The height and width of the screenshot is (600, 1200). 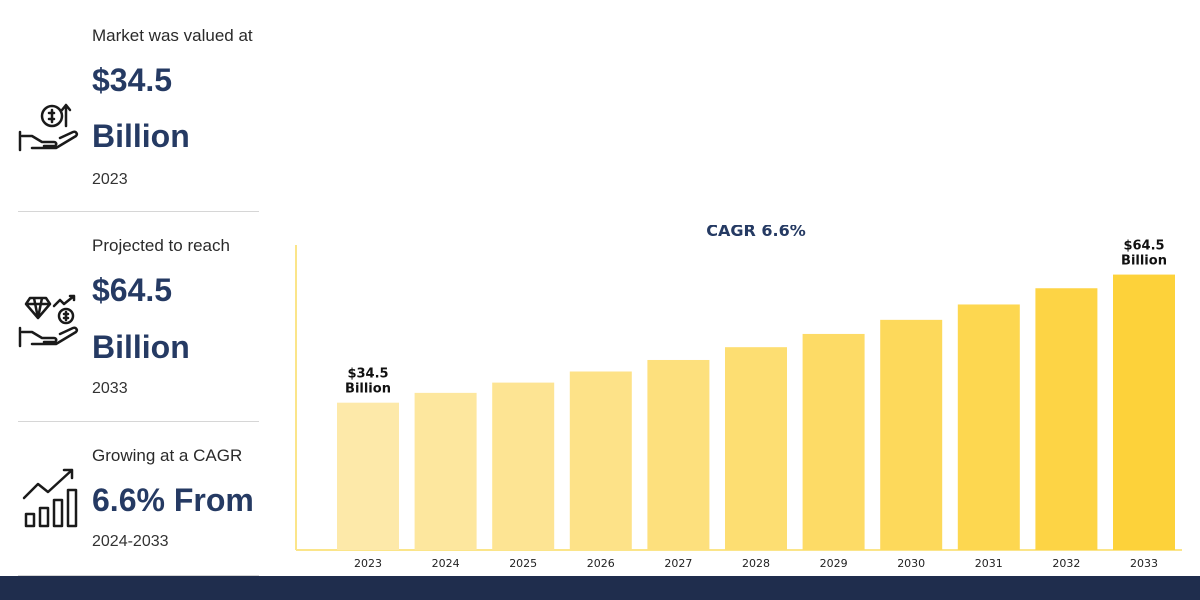 I want to click on x-tick-label: 2030, so click(x=911, y=563).